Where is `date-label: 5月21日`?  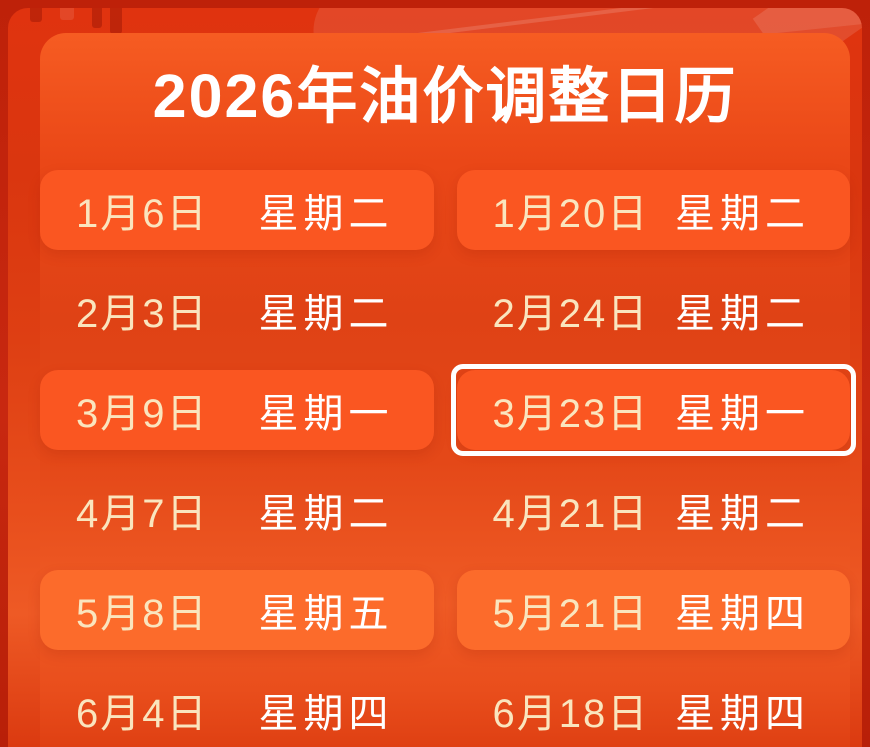 date-label: 5月21日 is located at coordinates (571, 614).